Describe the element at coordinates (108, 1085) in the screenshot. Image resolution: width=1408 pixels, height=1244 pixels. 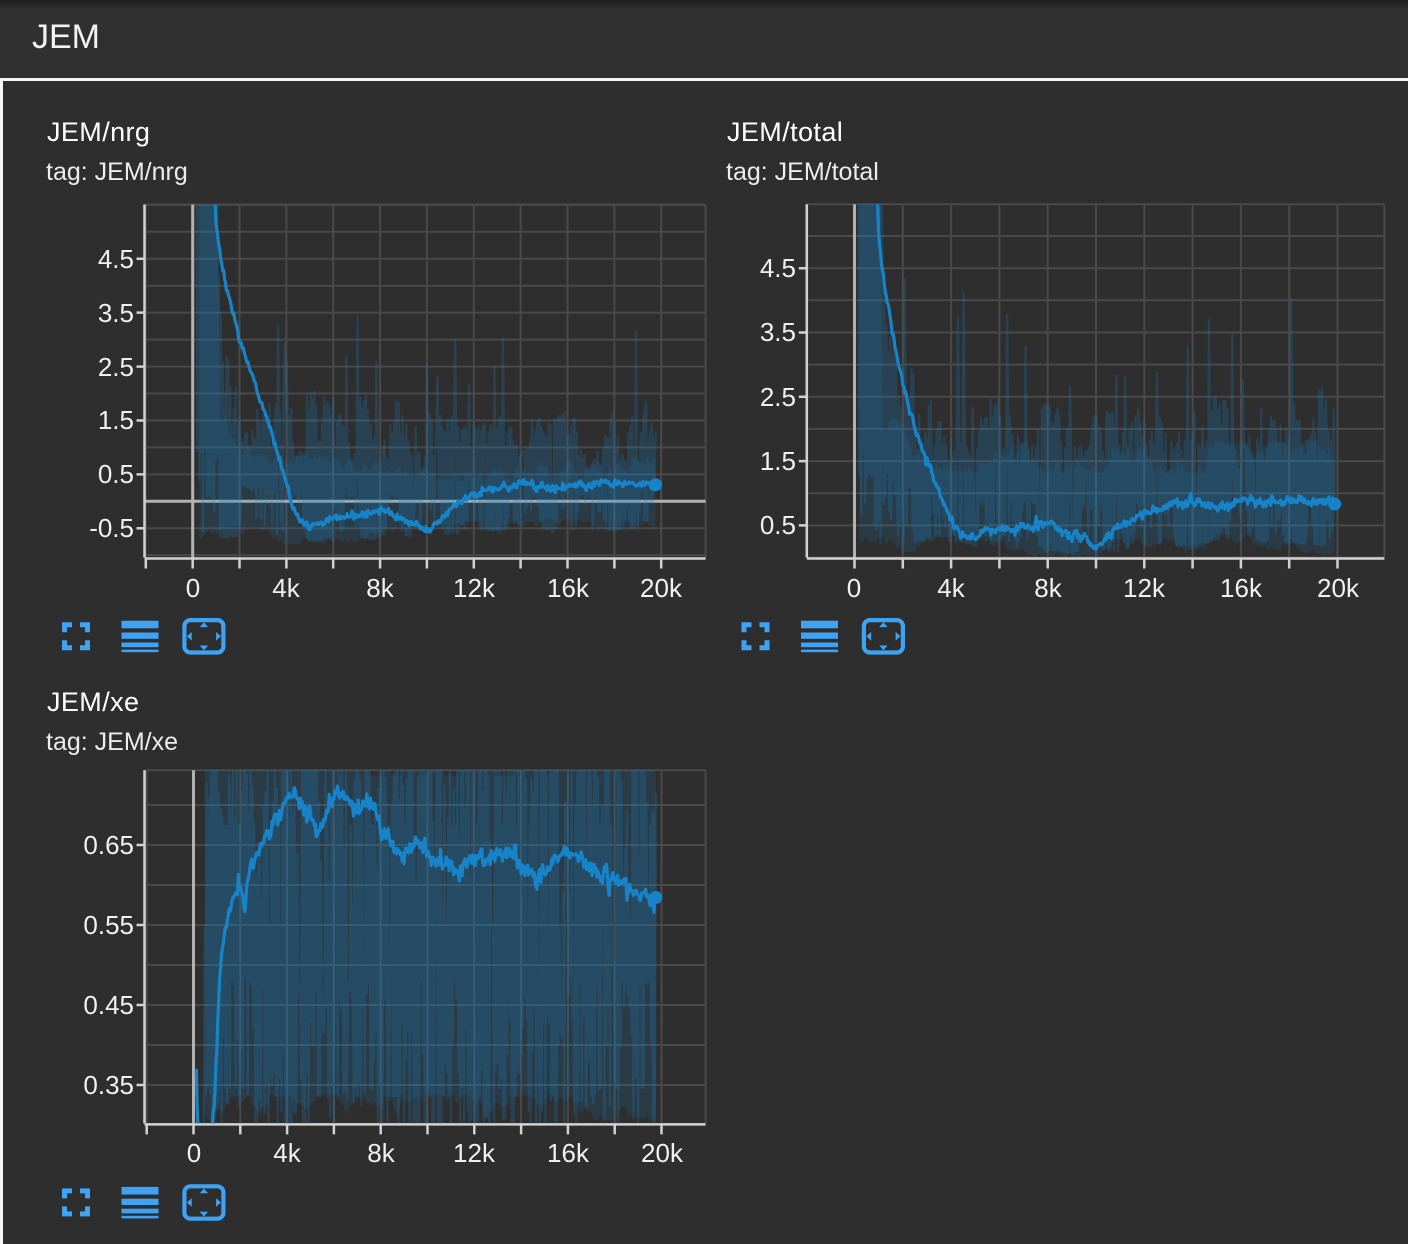
I see `svg-text: 0.35` at that location.